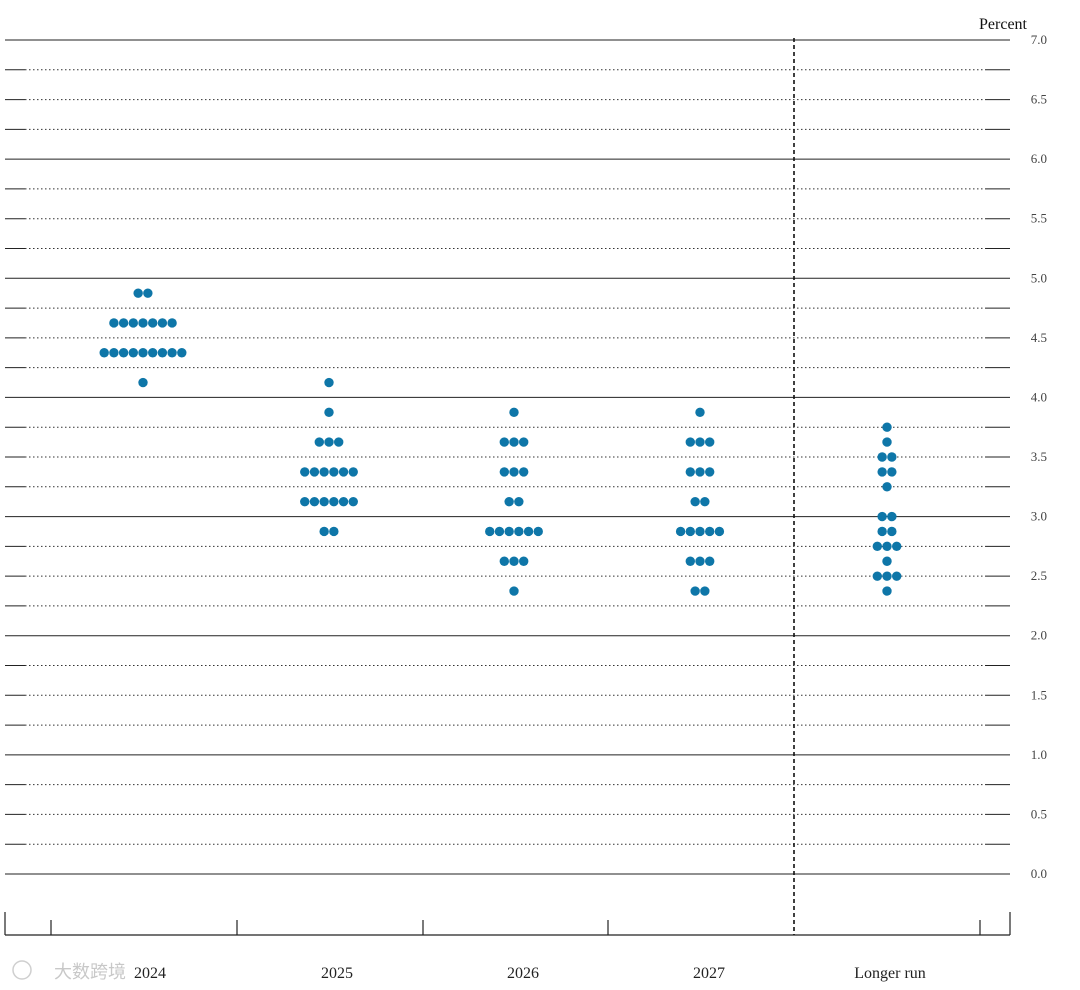 This screenshot has height=990, width=1080. What do you see at coordinates (1039, 516) in the screenshot?
I see `y-tick-label: 3.0` at bounding box center [1039, 516].